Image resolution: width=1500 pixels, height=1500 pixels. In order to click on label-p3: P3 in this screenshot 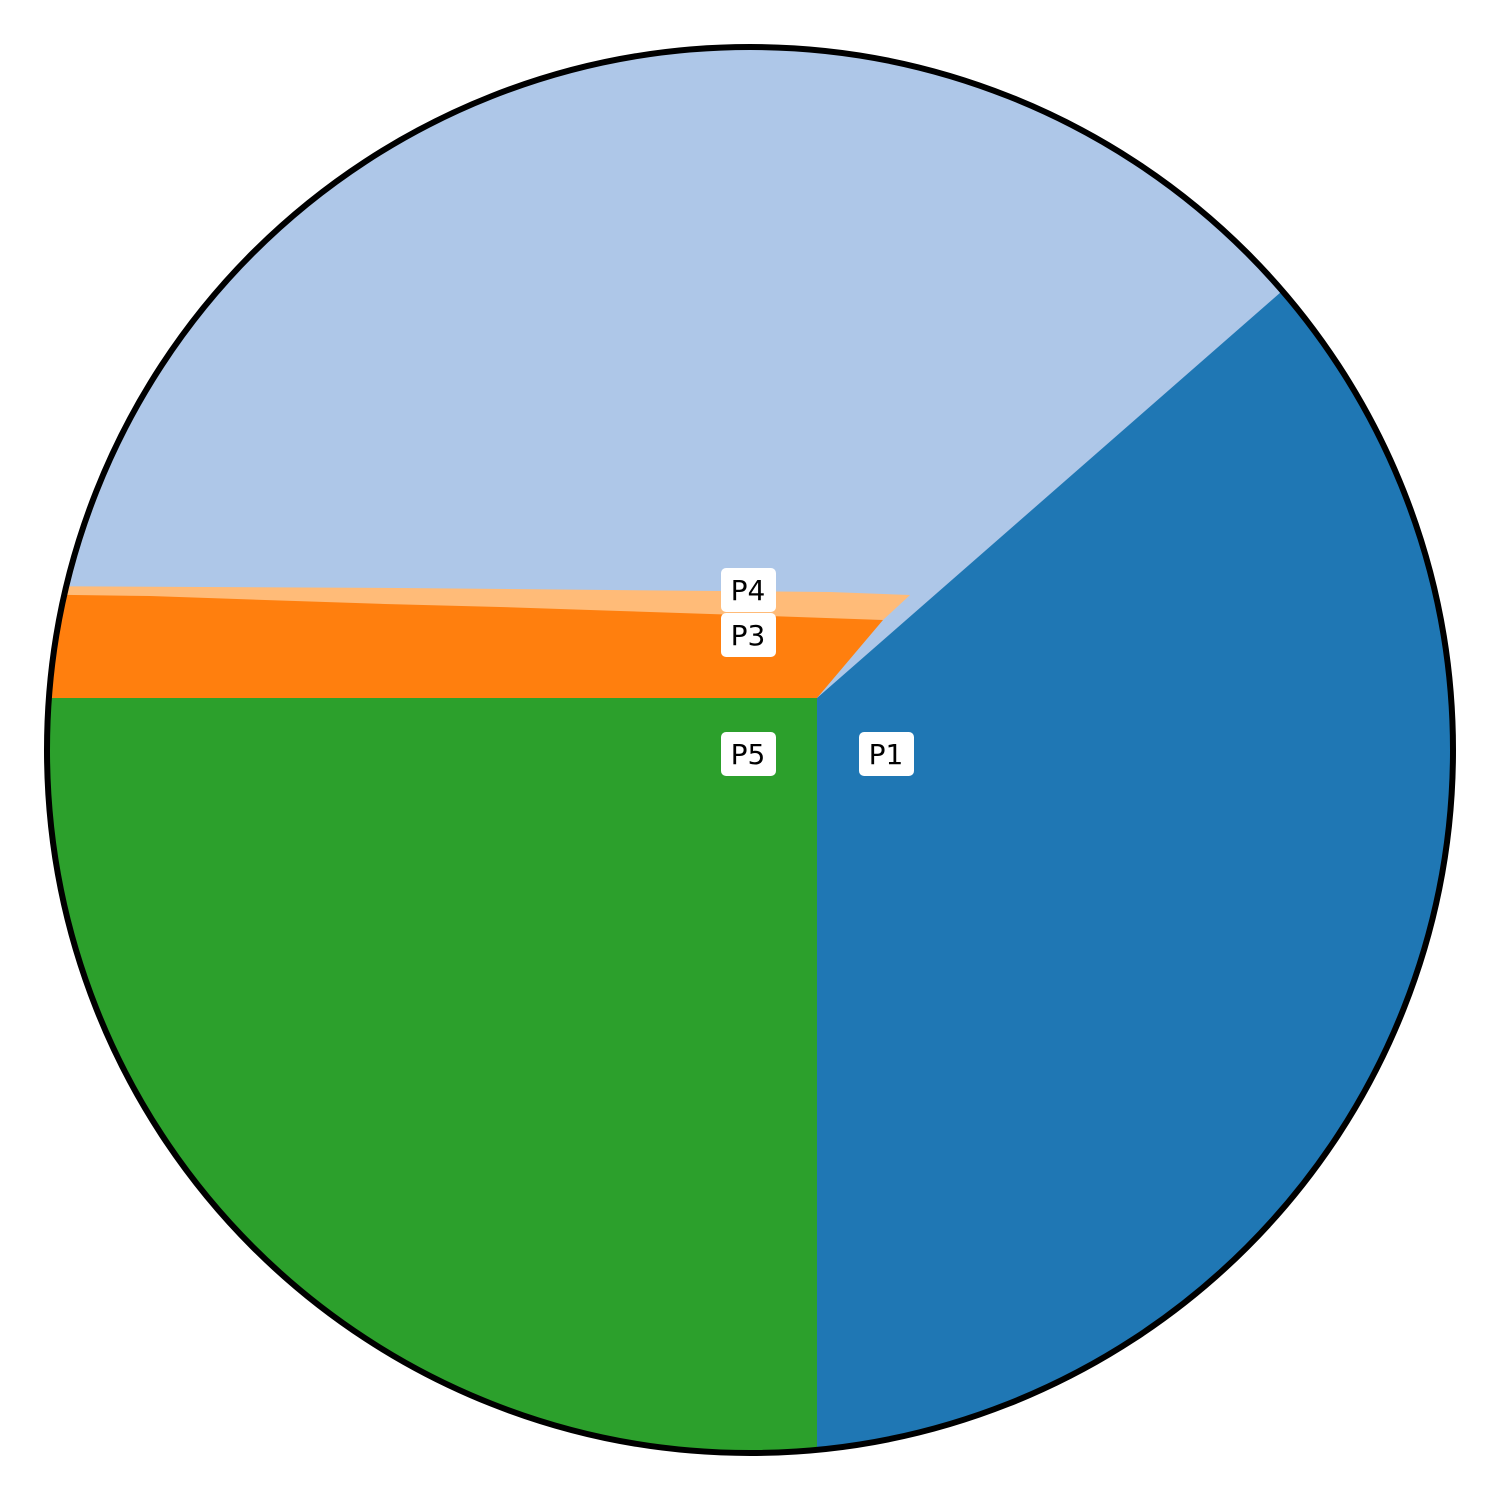, I will do `click(748, 635)`.